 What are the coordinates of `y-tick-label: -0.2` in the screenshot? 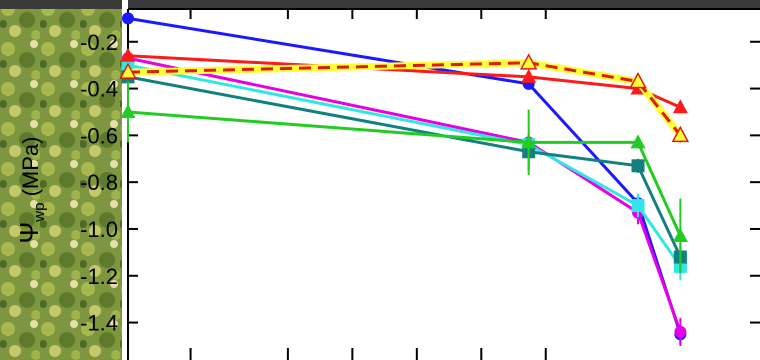 It's located at (99, 42).